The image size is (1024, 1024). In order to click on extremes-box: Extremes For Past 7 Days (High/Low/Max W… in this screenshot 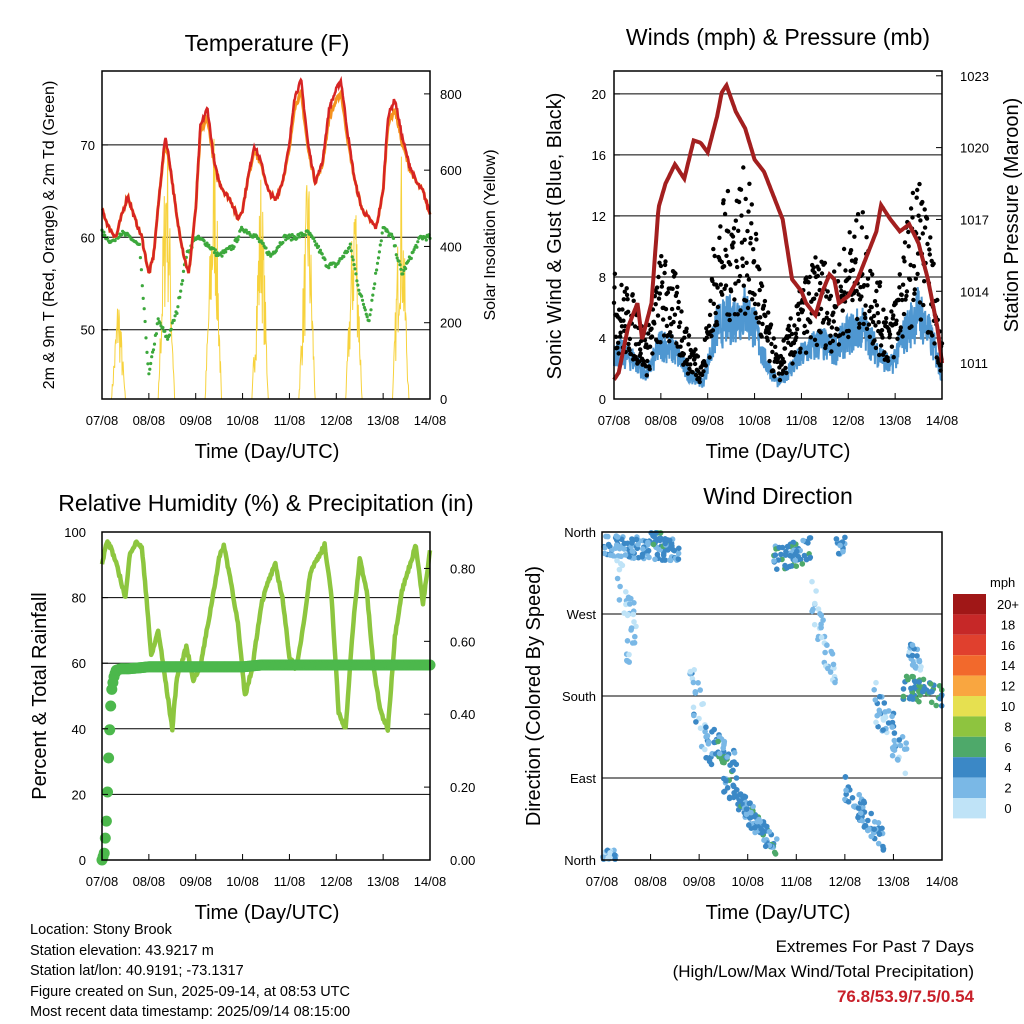, I will do `click(823, 971)`.